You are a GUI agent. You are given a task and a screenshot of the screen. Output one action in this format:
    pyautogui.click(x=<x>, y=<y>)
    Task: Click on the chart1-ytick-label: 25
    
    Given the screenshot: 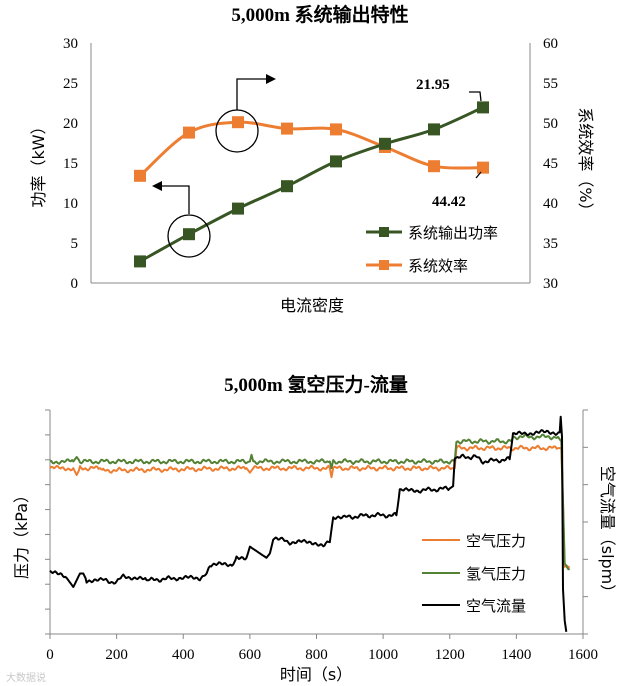 What is the action you would take?
    pyautogui.click(x=70, y=84)
    